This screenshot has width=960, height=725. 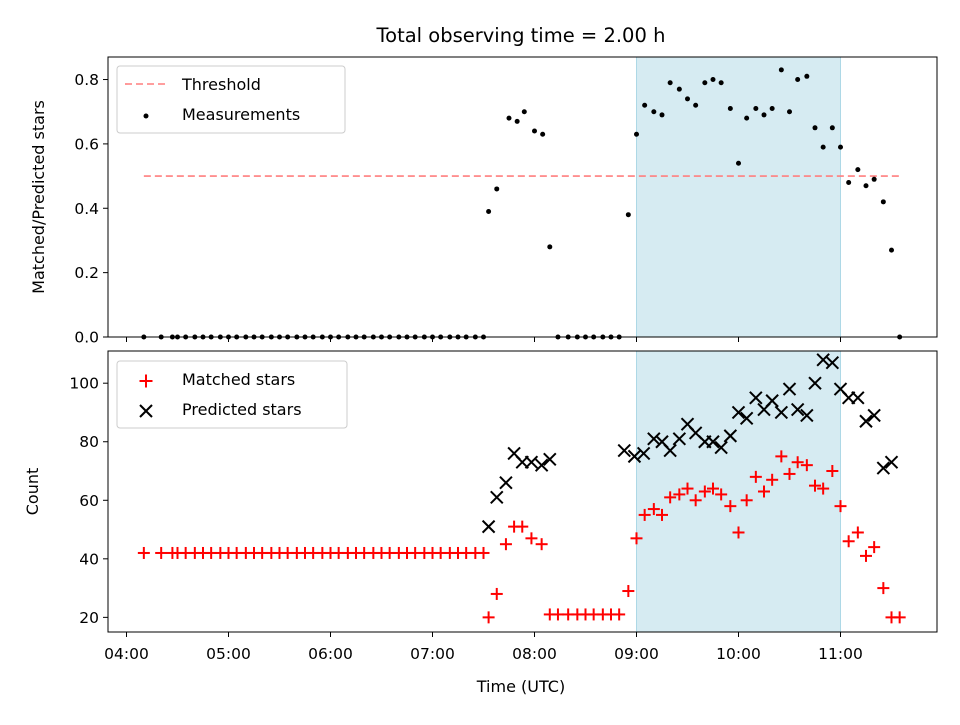 I want to click on legend-measurements-swatch, so click(x=146, y=116).